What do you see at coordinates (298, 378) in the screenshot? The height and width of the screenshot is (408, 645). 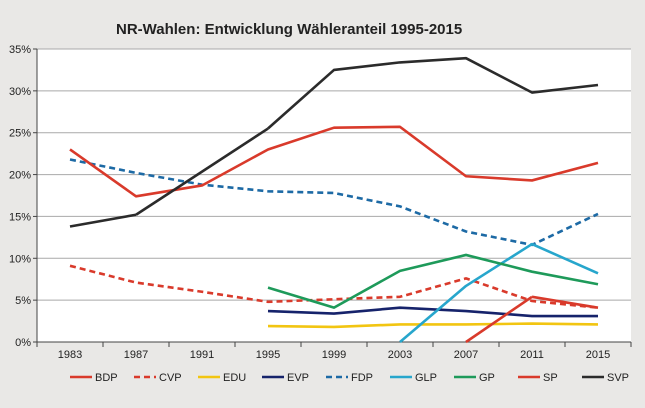 I see `legend-label-evp: EVP` at bounding box center [298, 378].